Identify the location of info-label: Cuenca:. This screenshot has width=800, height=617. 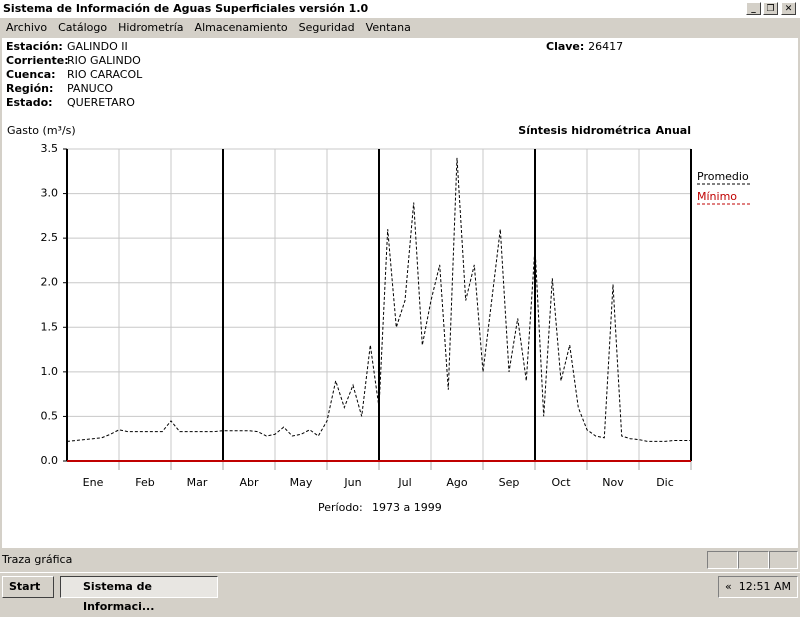
(31, 74).